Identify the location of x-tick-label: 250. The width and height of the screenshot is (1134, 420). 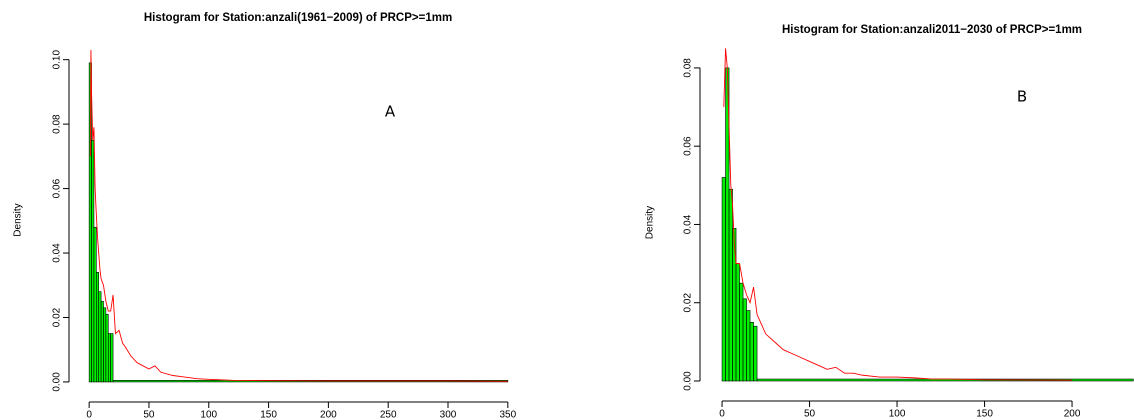
(388, 415).